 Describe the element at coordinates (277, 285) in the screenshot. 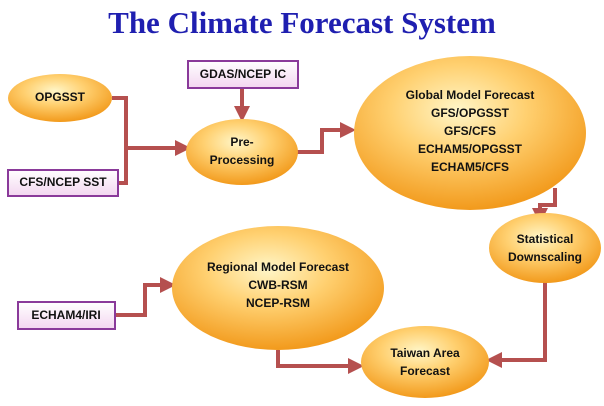

I see `node-label: CWB-RSM` at that location.